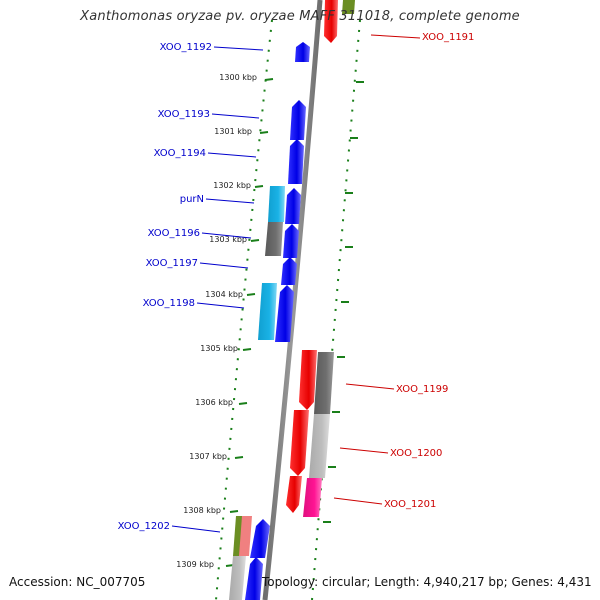 This screenshot has height=600, width=600. What do you see at coordinates (238, 77) in the screenshot?
I see `scale-label: 1300 kbp` at bounding box center [238, 77].